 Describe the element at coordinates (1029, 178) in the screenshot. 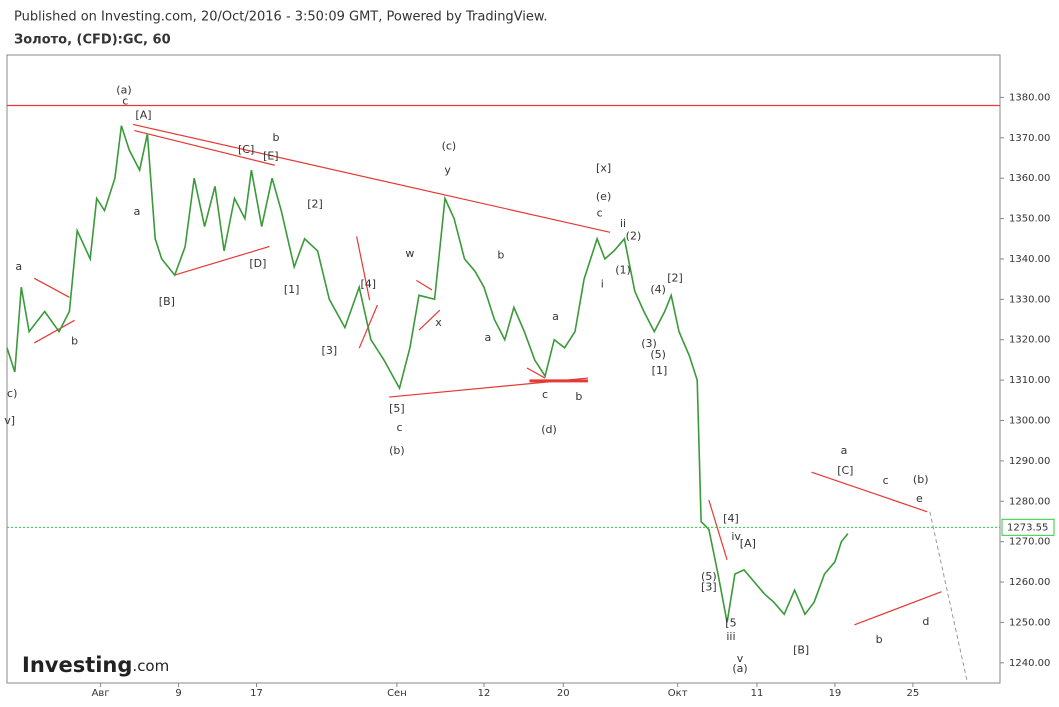

I see `y-tick-label: 1360.00` at that location.